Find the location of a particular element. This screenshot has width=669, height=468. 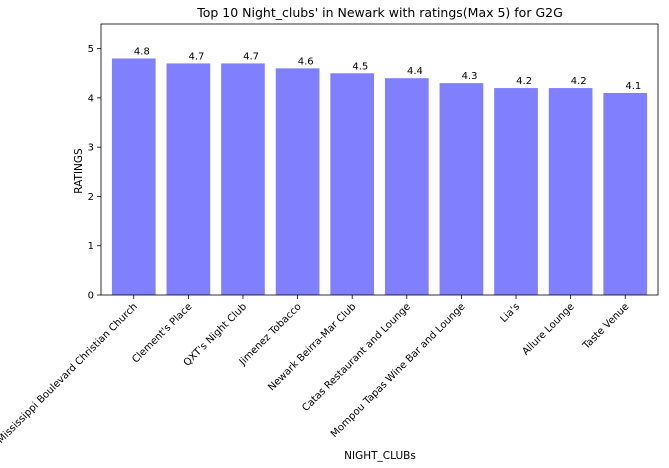

x-tick-label: Clement's Place is located at coordinates (162, 333).